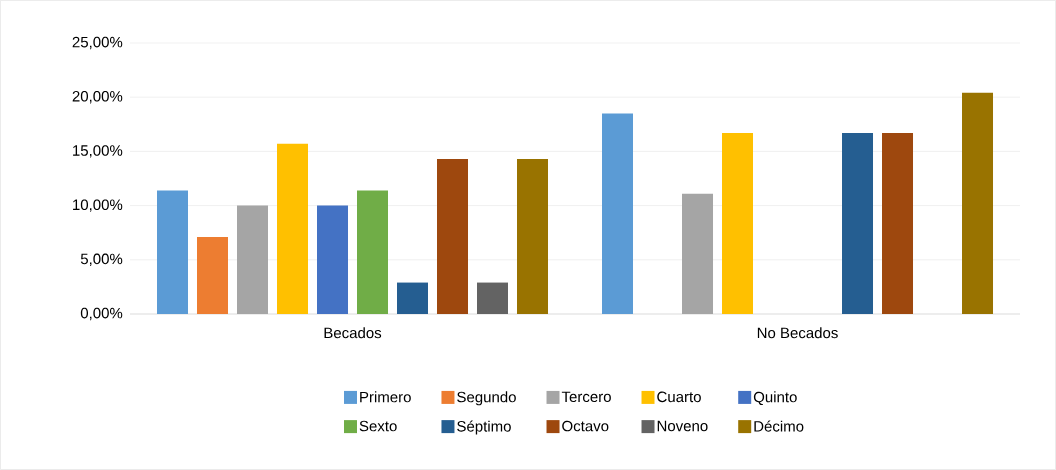  I want to click on legend-label: Décimo, so click(779, 426).